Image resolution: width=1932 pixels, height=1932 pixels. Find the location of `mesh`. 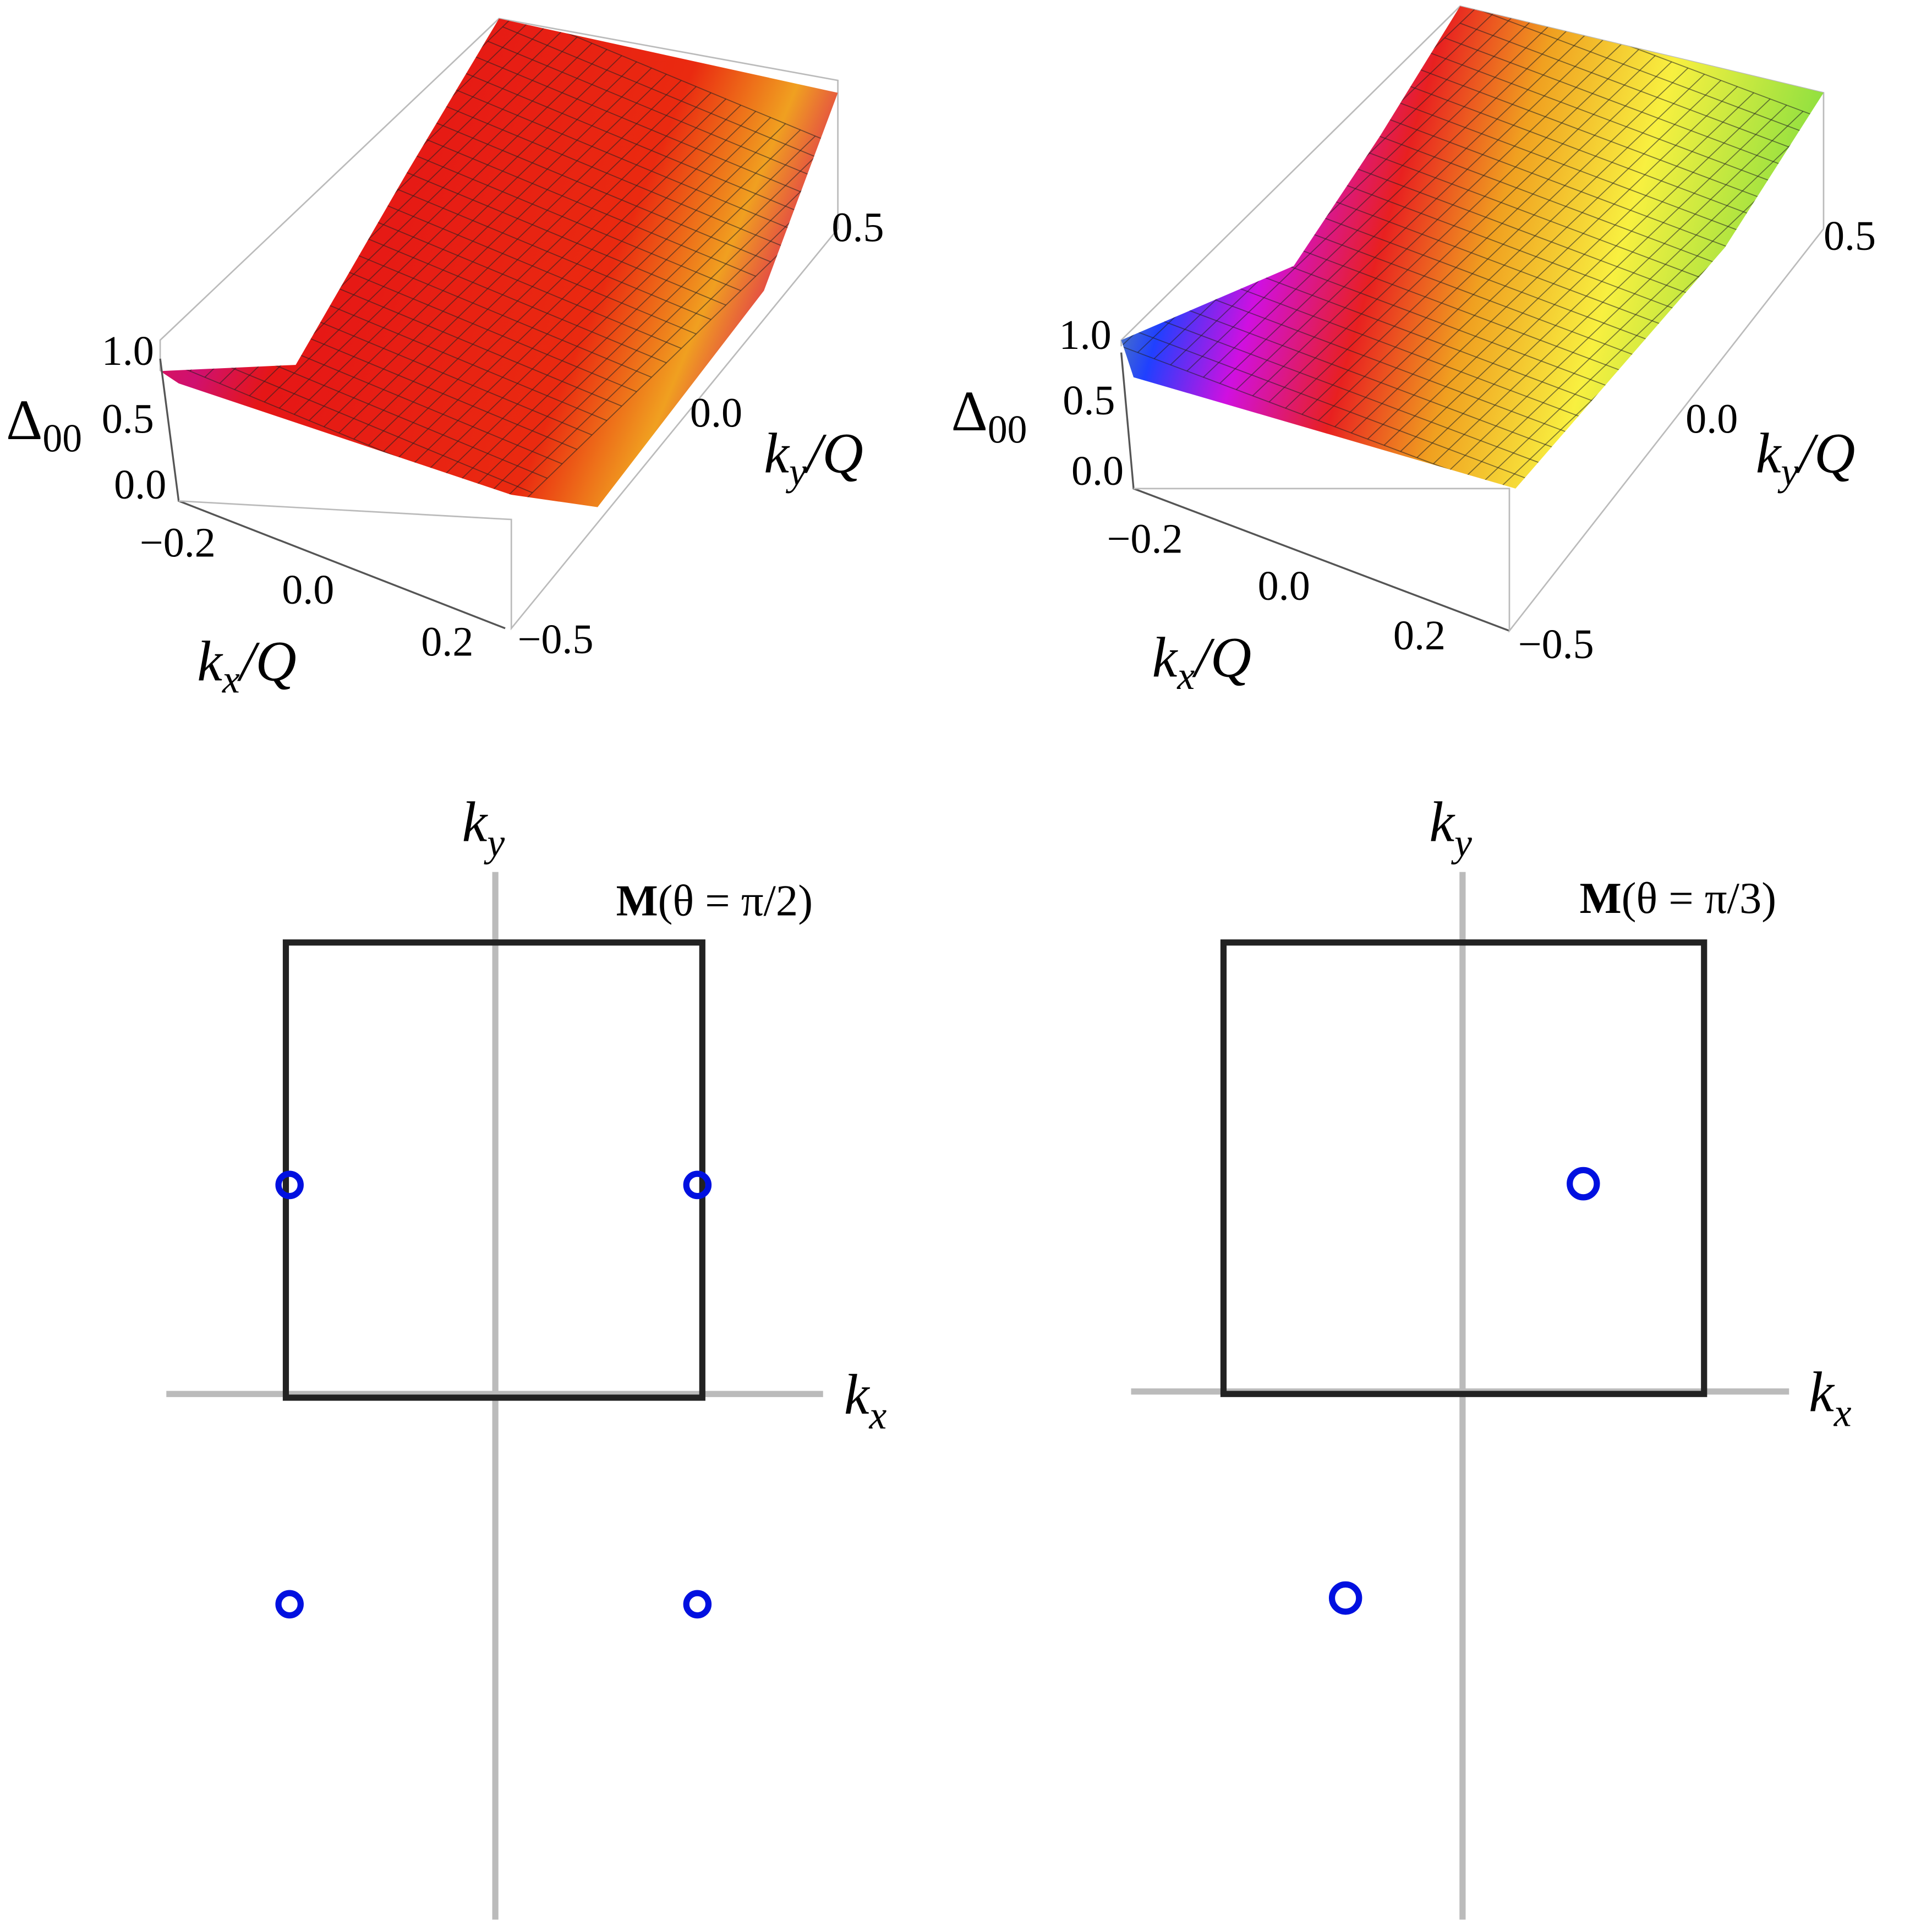

mesh is located at coordinates (1472, 247).